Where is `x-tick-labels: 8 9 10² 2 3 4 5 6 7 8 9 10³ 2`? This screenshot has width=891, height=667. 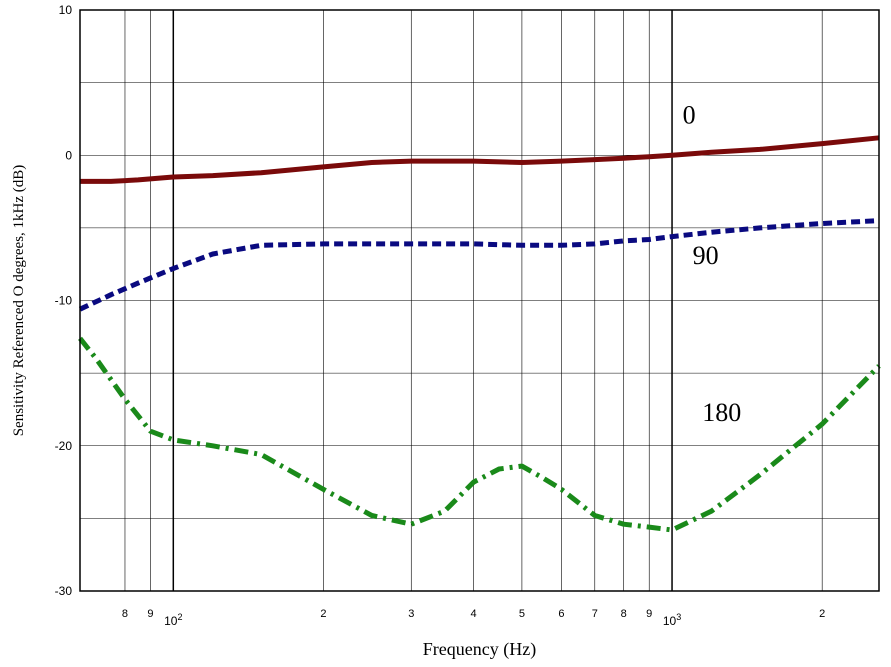
x-tick-labels: 8 9 10² 2 3 4 5 6 7 8 9 10³ 2 is located at coordinates (473, 618).